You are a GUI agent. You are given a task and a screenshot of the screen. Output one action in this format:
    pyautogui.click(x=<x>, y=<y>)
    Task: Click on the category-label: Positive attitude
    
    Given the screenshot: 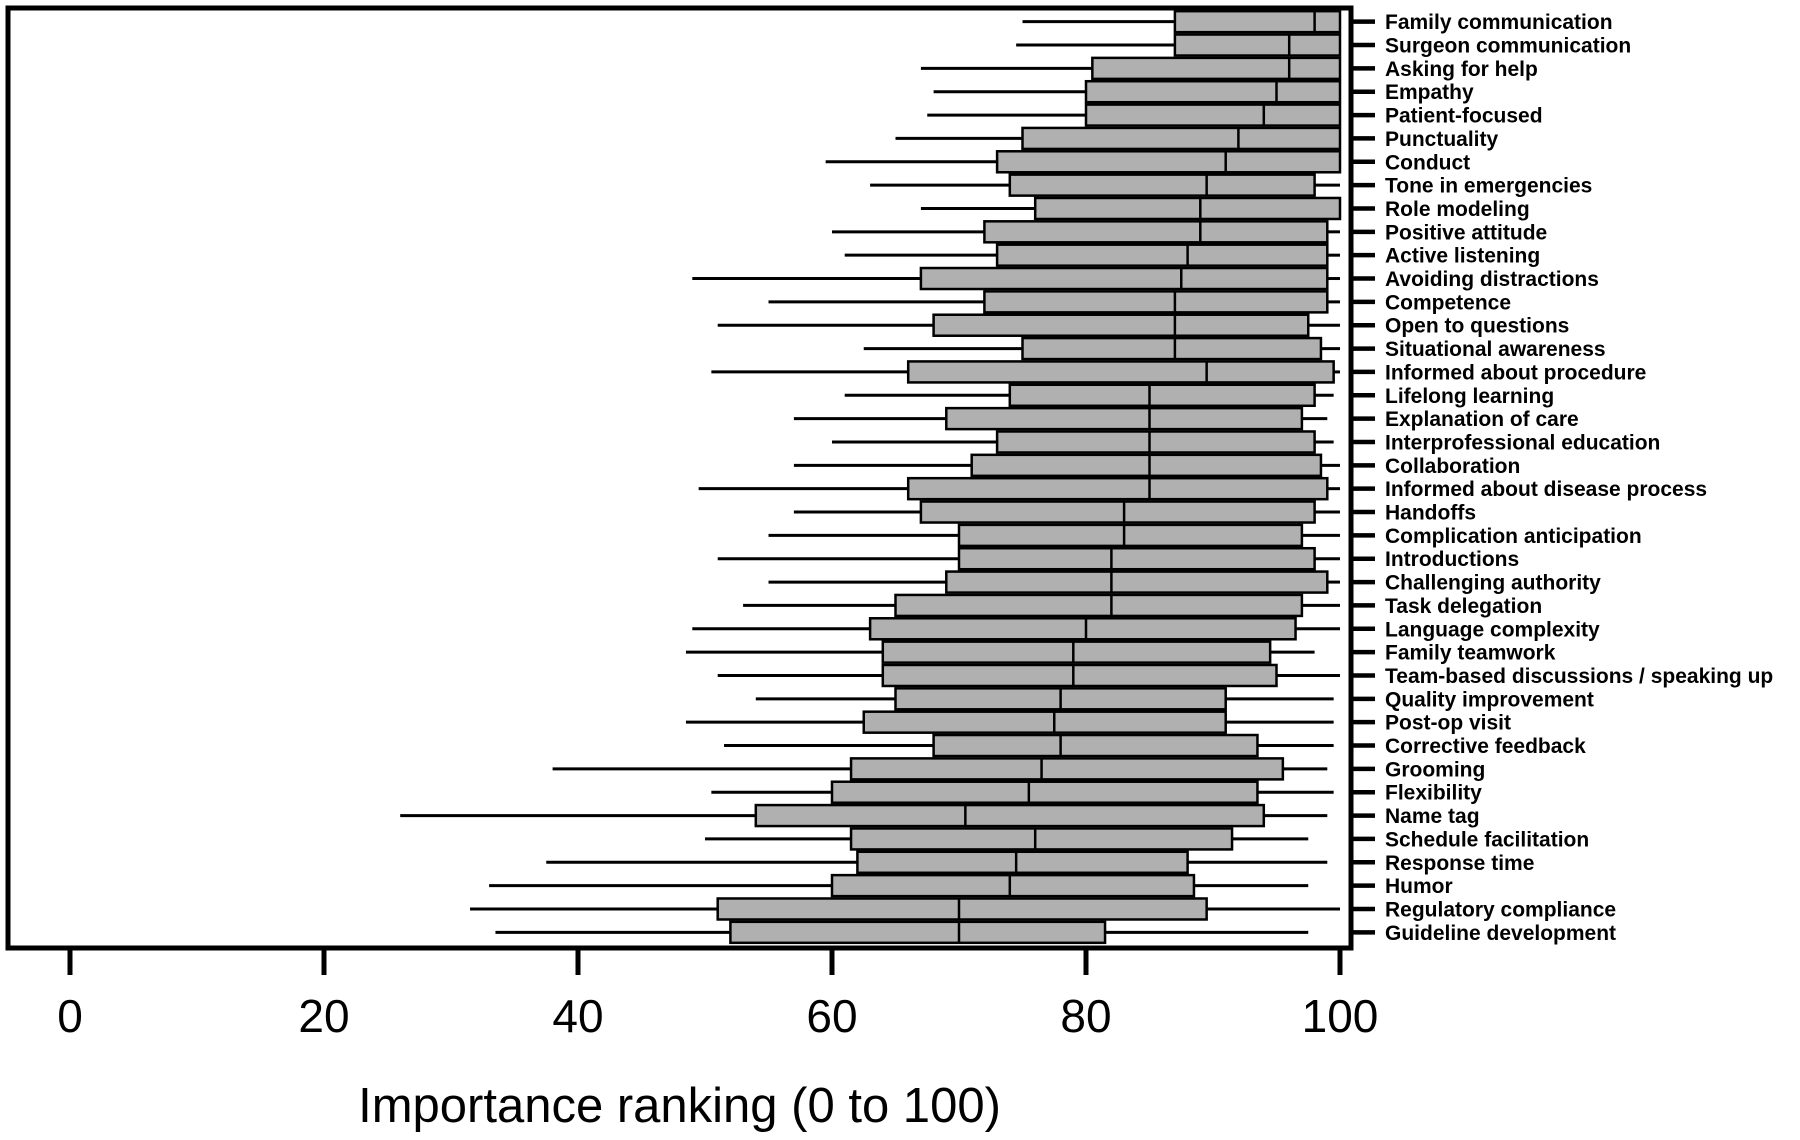 What is the action you would take?
    pyautogui.click(x=1466, y=232)
    